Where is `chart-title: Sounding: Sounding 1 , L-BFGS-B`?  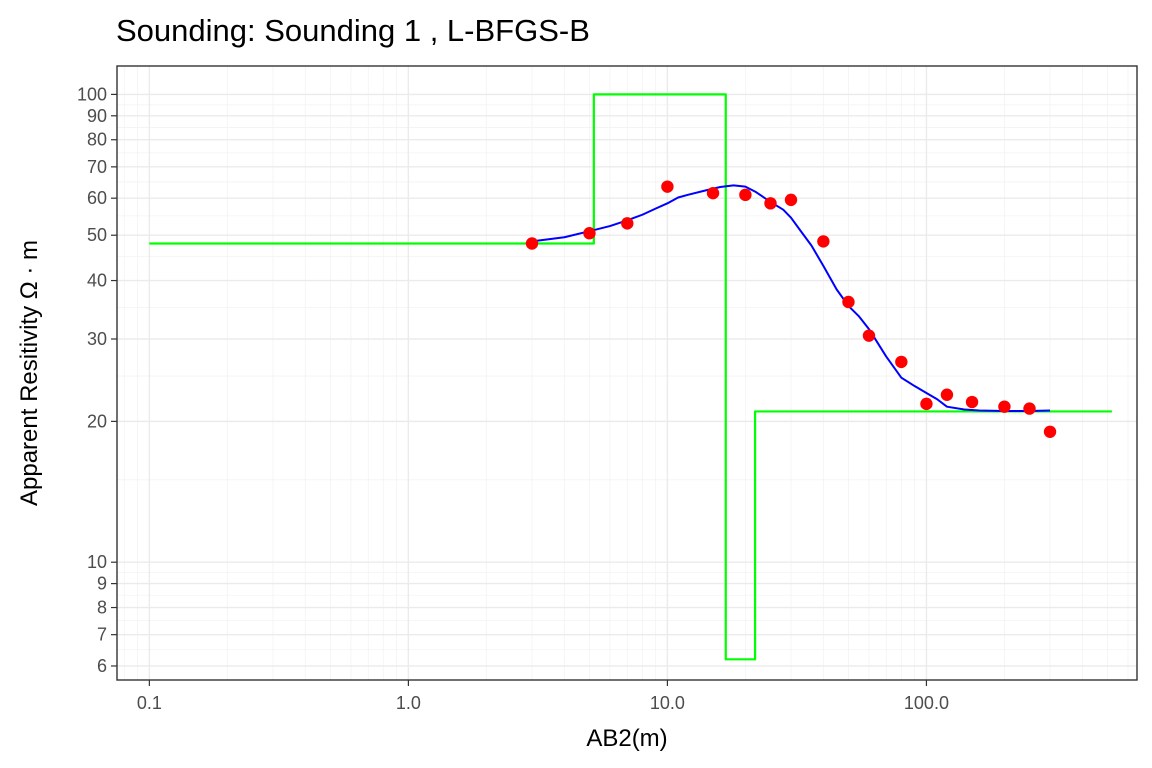
chart-title: Sounding: Sounding 1 , L-BFGS-B is located at coordinates (353, 30).